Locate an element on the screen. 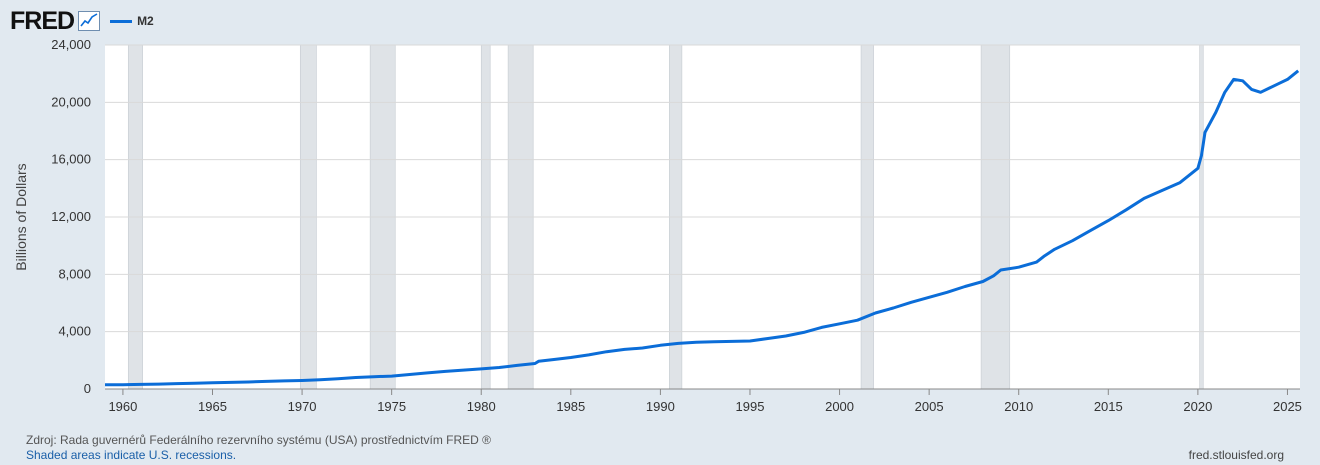  x-tick-label: 1965 is located at coordinates (212, 406).